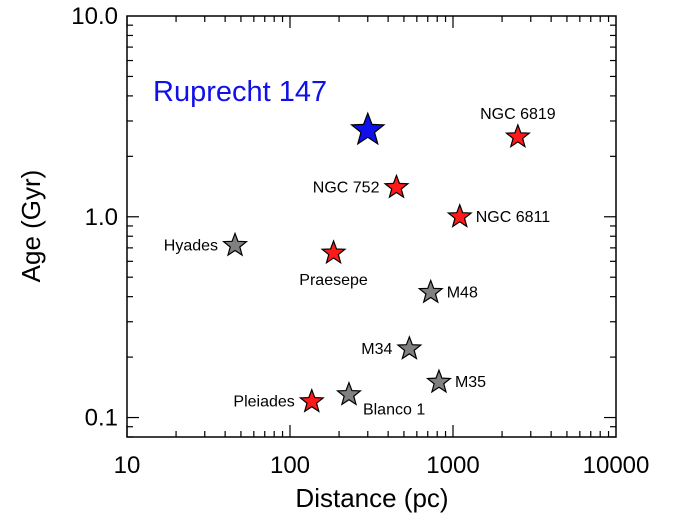 The height and width of the screenshot is (513, 673). I want to click on y-axis-label: Age (Gyr), so click(31, 226).